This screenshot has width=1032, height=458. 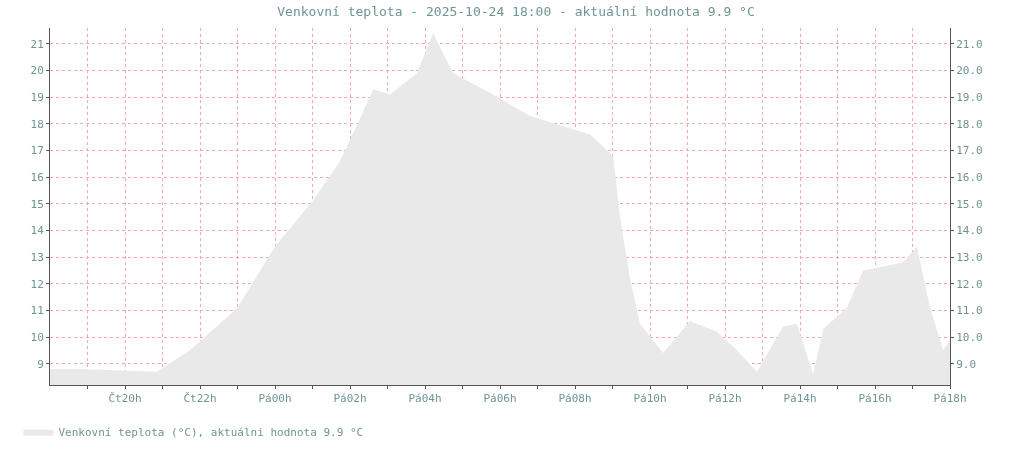 What do you see at coordinates (969, 204) in the screenshot?
I see `y2-tick-label: 15.0` at bounding box center [969, 204].